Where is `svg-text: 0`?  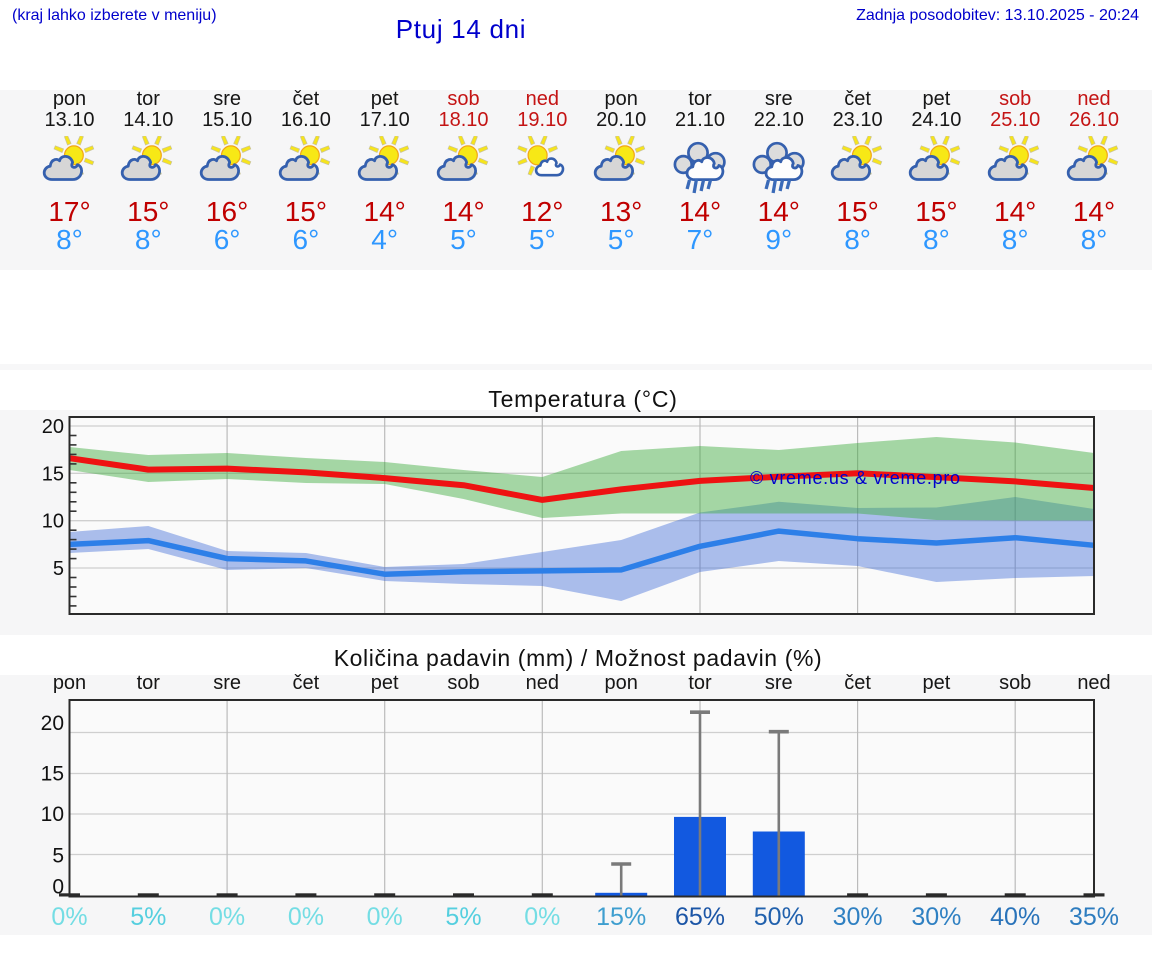 svg-text: 0 is located at coordinates (58, 887).